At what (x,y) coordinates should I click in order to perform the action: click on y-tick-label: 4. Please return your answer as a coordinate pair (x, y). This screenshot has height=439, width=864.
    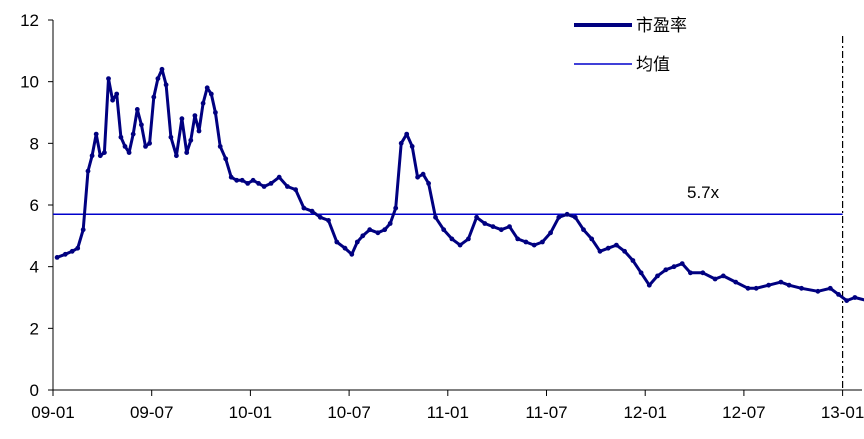
    Looking at the image, I should click on (34, 267).